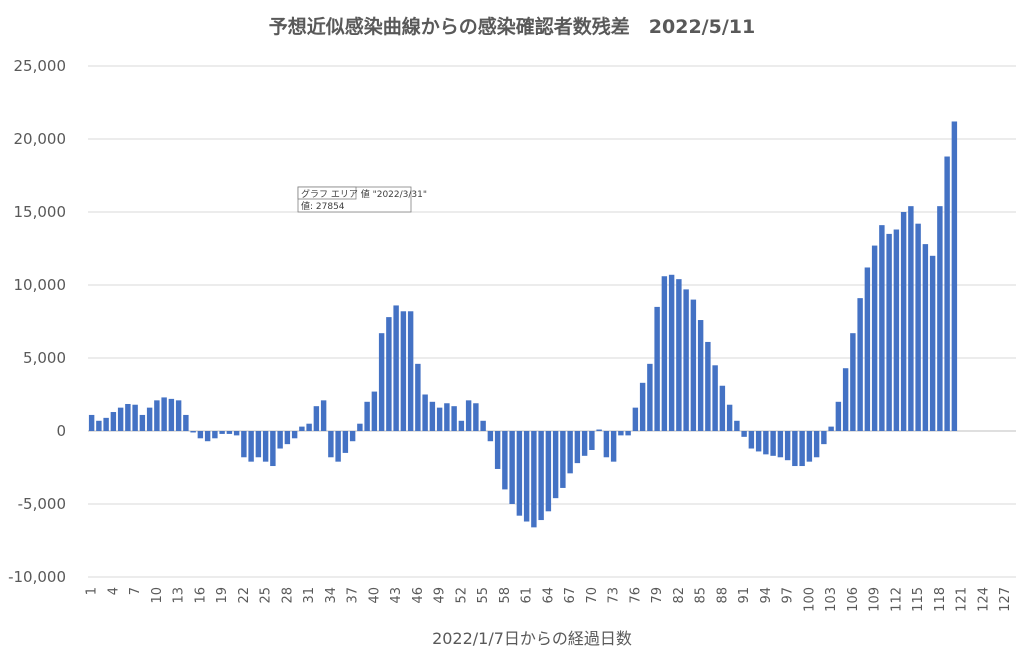 This screenshot has width=1023, height=656. What do you see at coordinates (766, 595) in the screenshot?
I see `x-tick-label: 94` at bounding box center [766, 595].